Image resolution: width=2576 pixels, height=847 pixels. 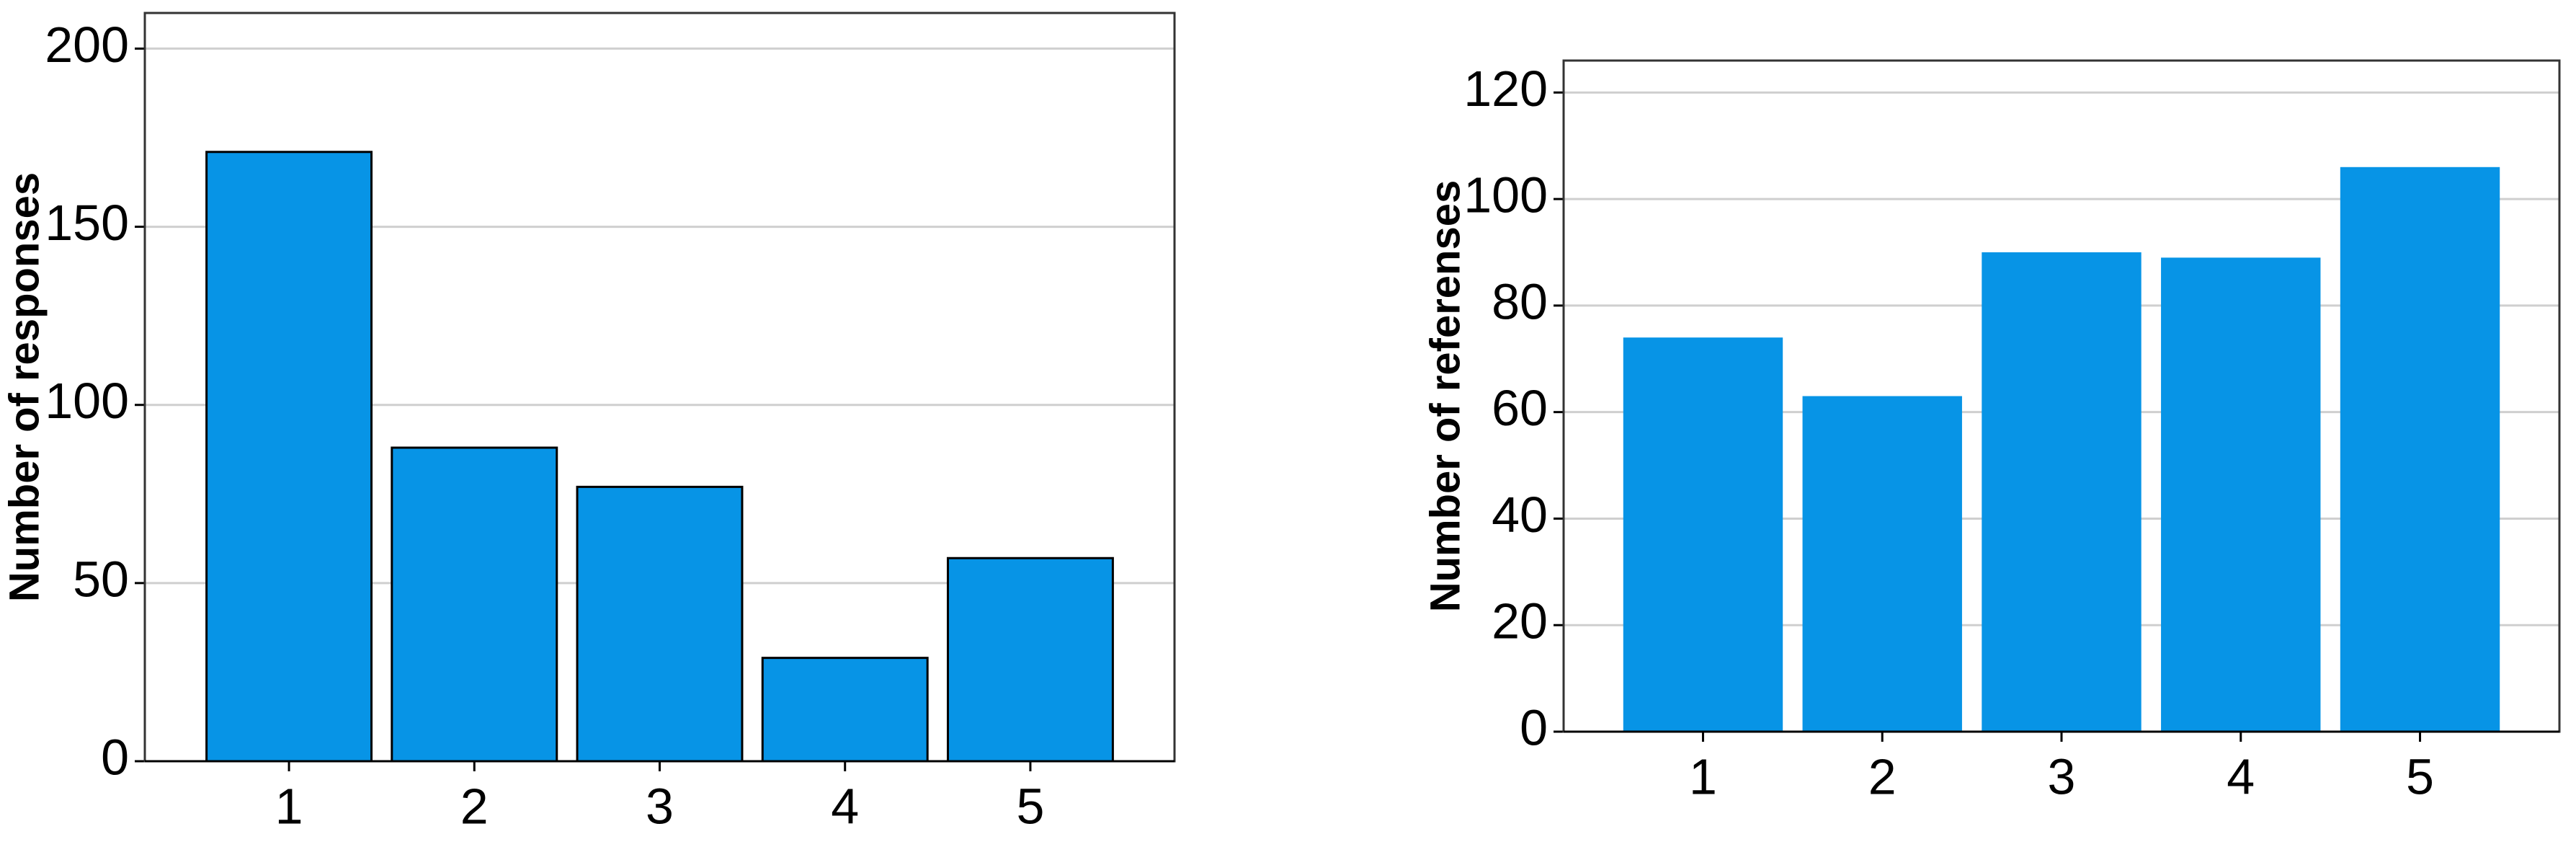 I want to click on y-axis-label: Number of referenses, so click(x=1445, y=396).